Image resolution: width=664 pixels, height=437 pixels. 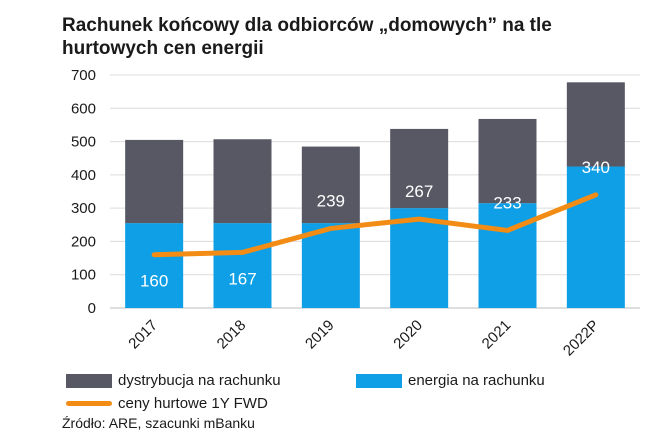 What do you see at coordinates (581, 338) in the screenshot?
I see `x-tick-label: 2022P` at bounding box center [581, 338].